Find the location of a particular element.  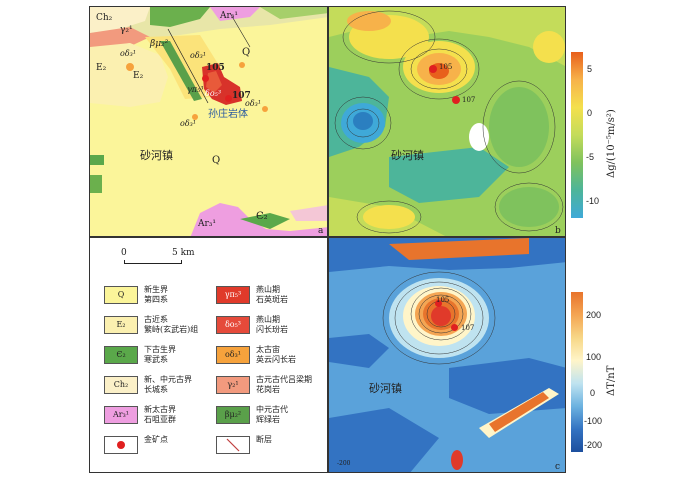

magnetic-tick-minus200: -200 is located at coordinates (593, 445).